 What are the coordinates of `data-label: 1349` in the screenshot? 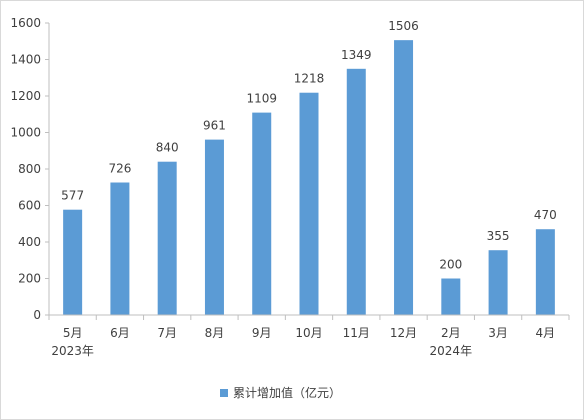 It's located at (356, 55).